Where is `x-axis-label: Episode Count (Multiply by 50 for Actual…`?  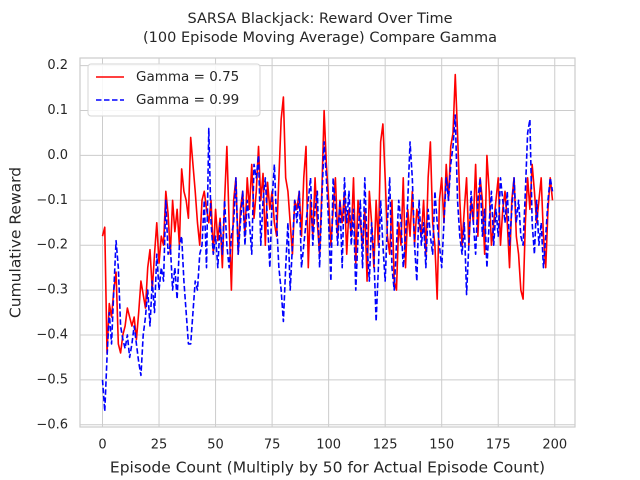
x-axis-label: Episode Count (Multiply by 50 for Actual… is located at coordinates (327, 468).